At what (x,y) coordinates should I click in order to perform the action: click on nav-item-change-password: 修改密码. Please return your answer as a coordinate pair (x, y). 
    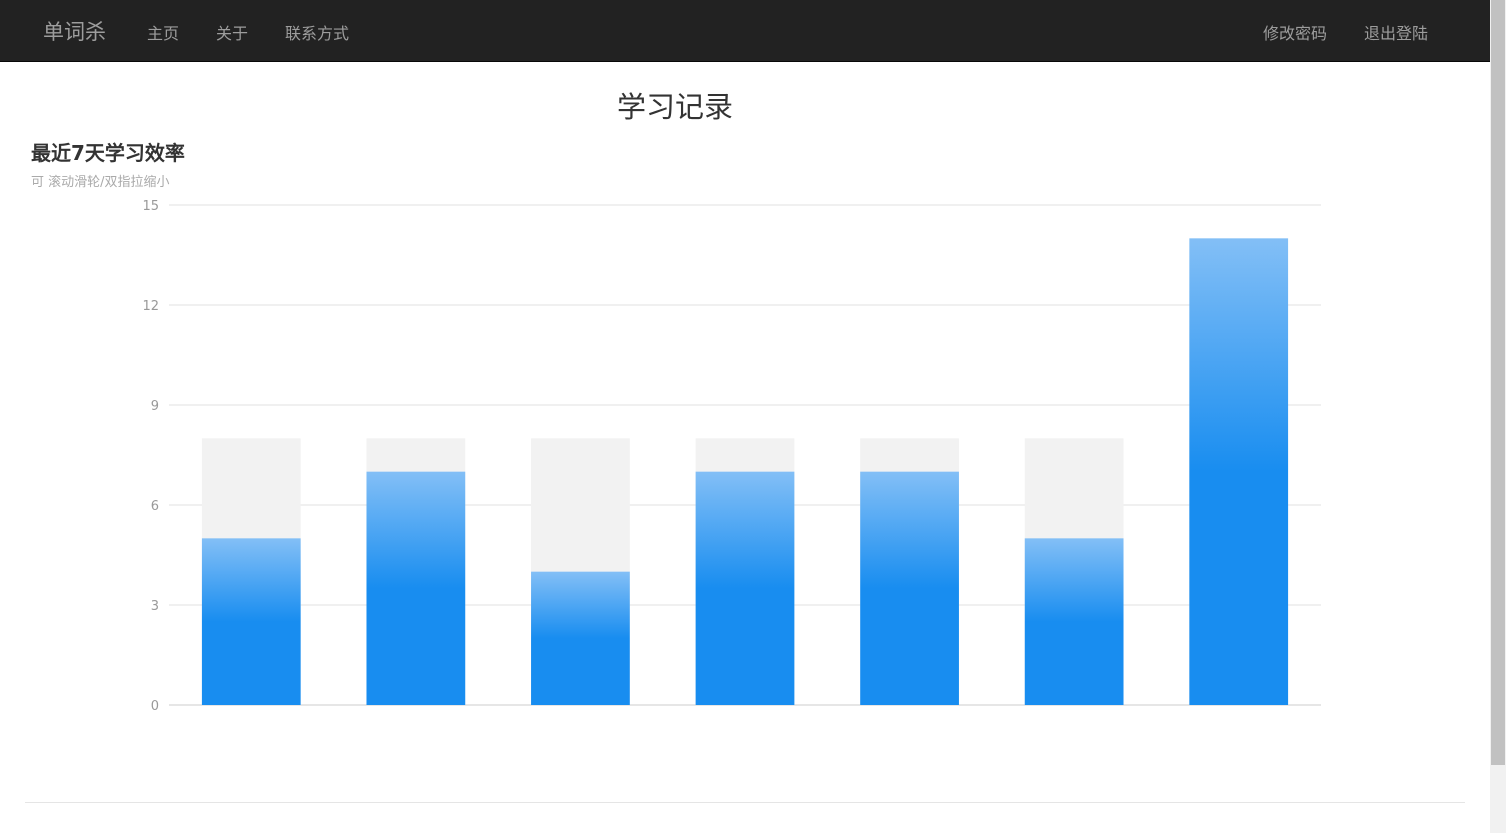
    Looking at the image, I should click on (1294, 33).